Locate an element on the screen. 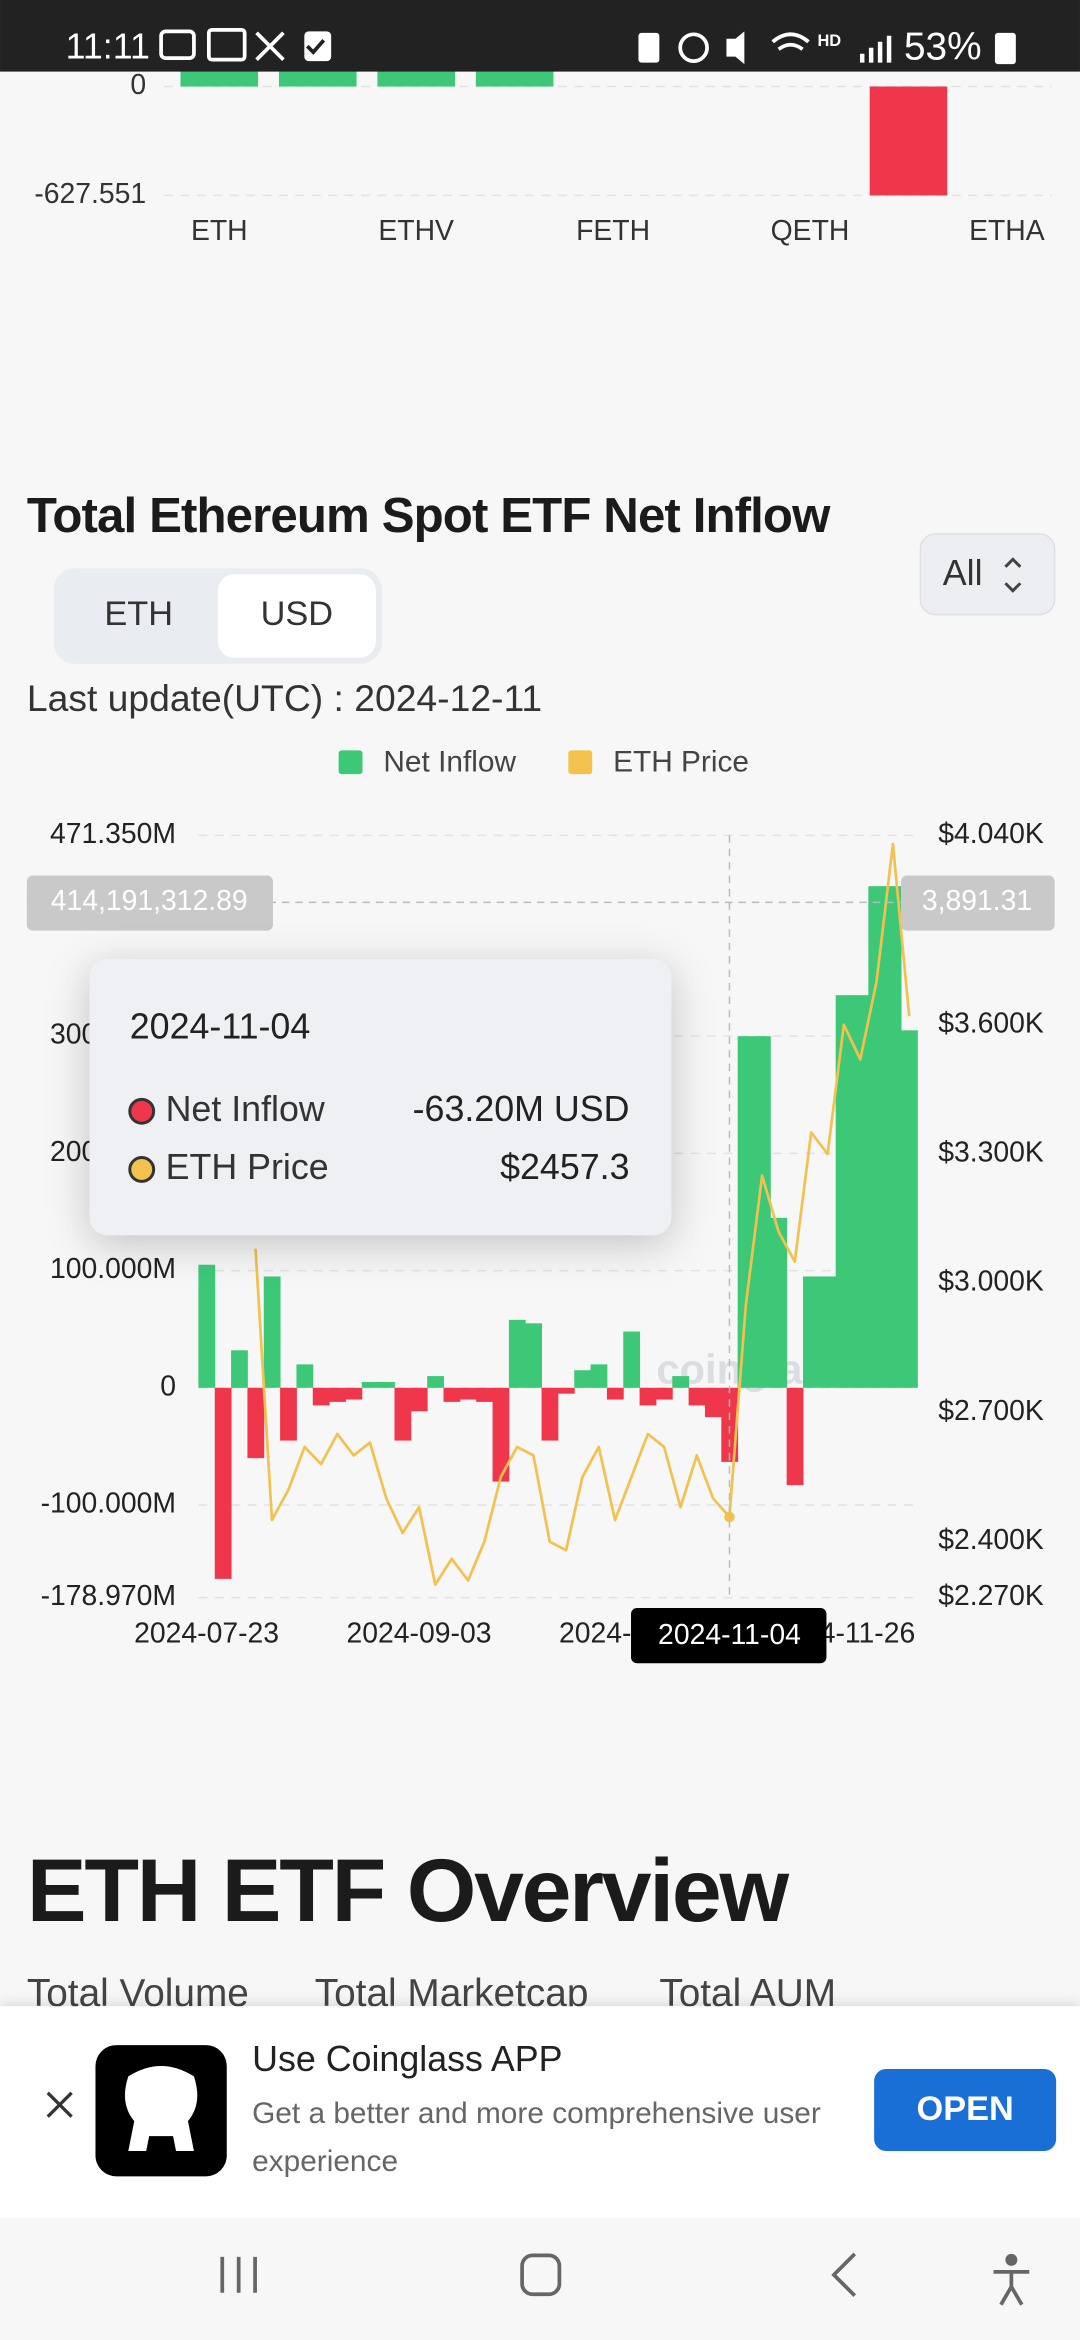 The height and width of the screenshot is (2340, 1080). crosshair-y-label: 414,191,312.89 is located at coordinates (149, 901).